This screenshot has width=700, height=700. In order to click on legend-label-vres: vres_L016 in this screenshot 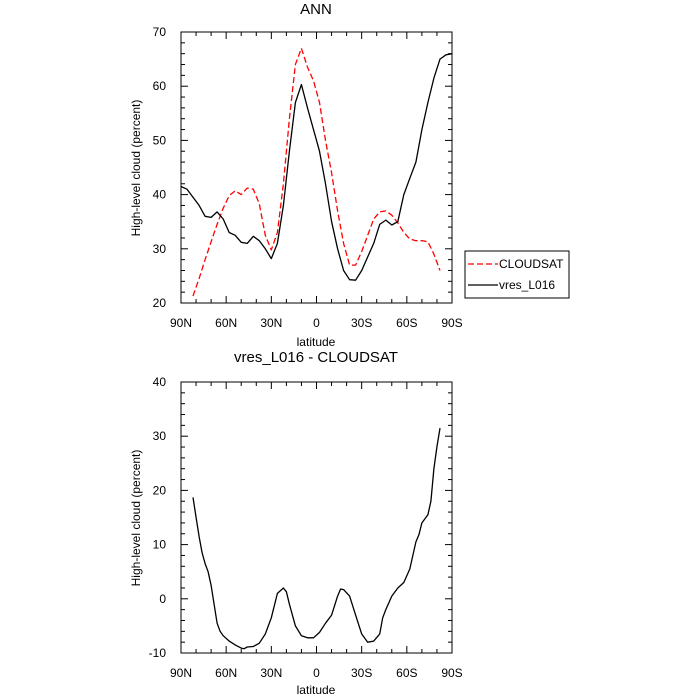, I will do `click(527, 285)`.